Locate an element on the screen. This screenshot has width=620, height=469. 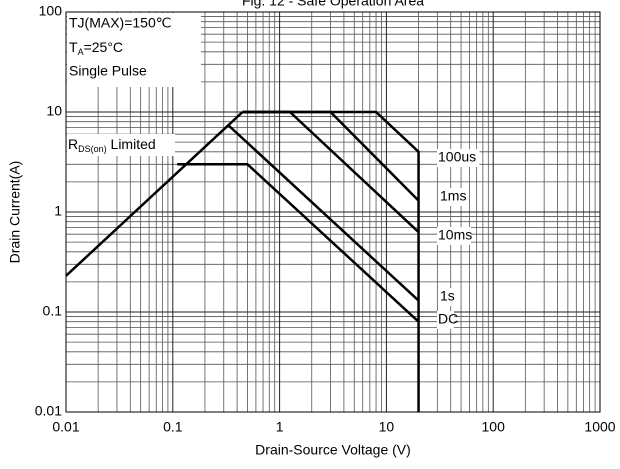
text-part: R is located at coordinates (73, 144).